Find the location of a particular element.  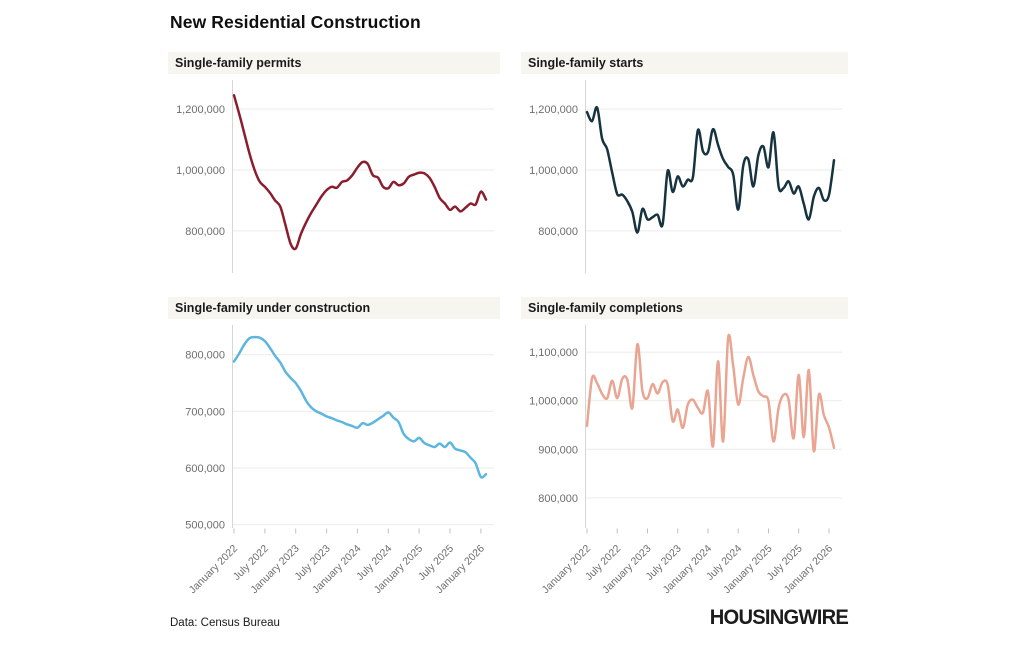

chart-title-bar-permits: Single-family permits is located at coordinates (334, 63).